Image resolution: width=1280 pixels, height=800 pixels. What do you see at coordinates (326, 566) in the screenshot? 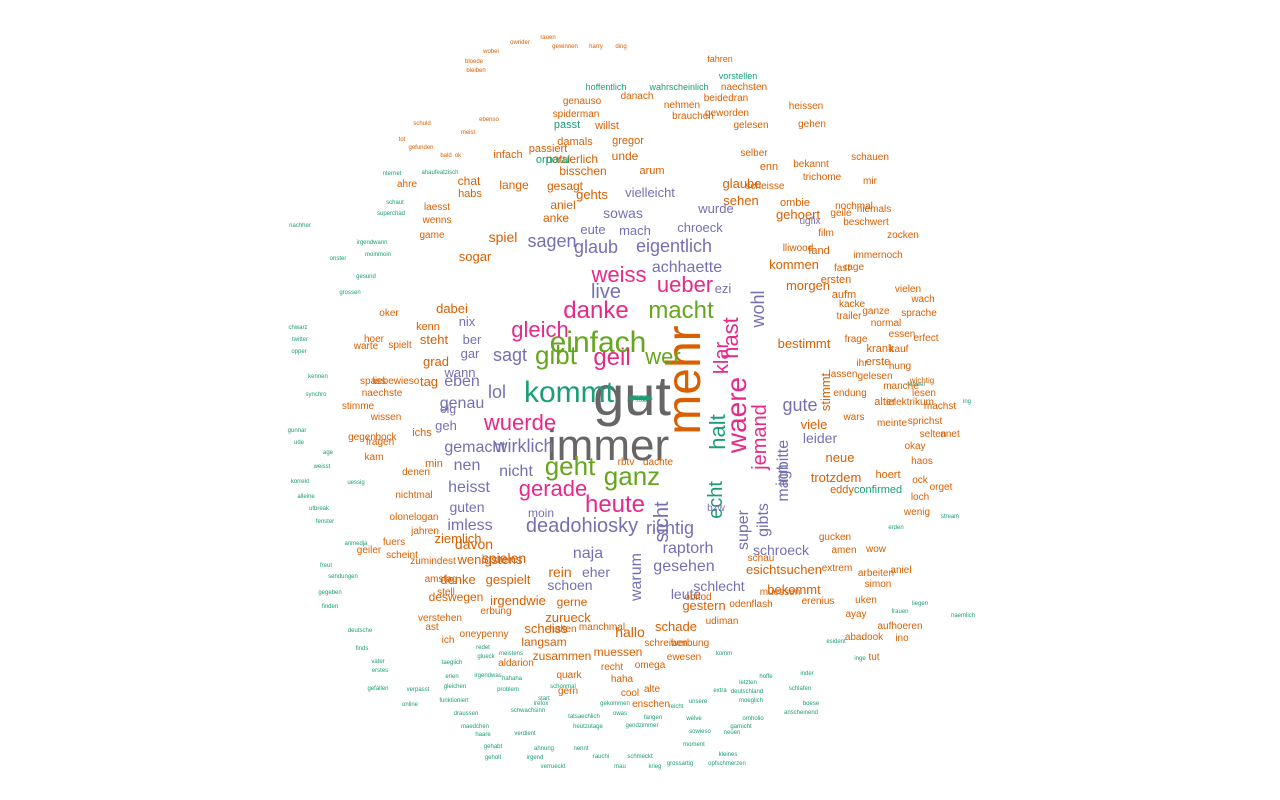
I see `word-314: freut` at bounding box center [326, 566].